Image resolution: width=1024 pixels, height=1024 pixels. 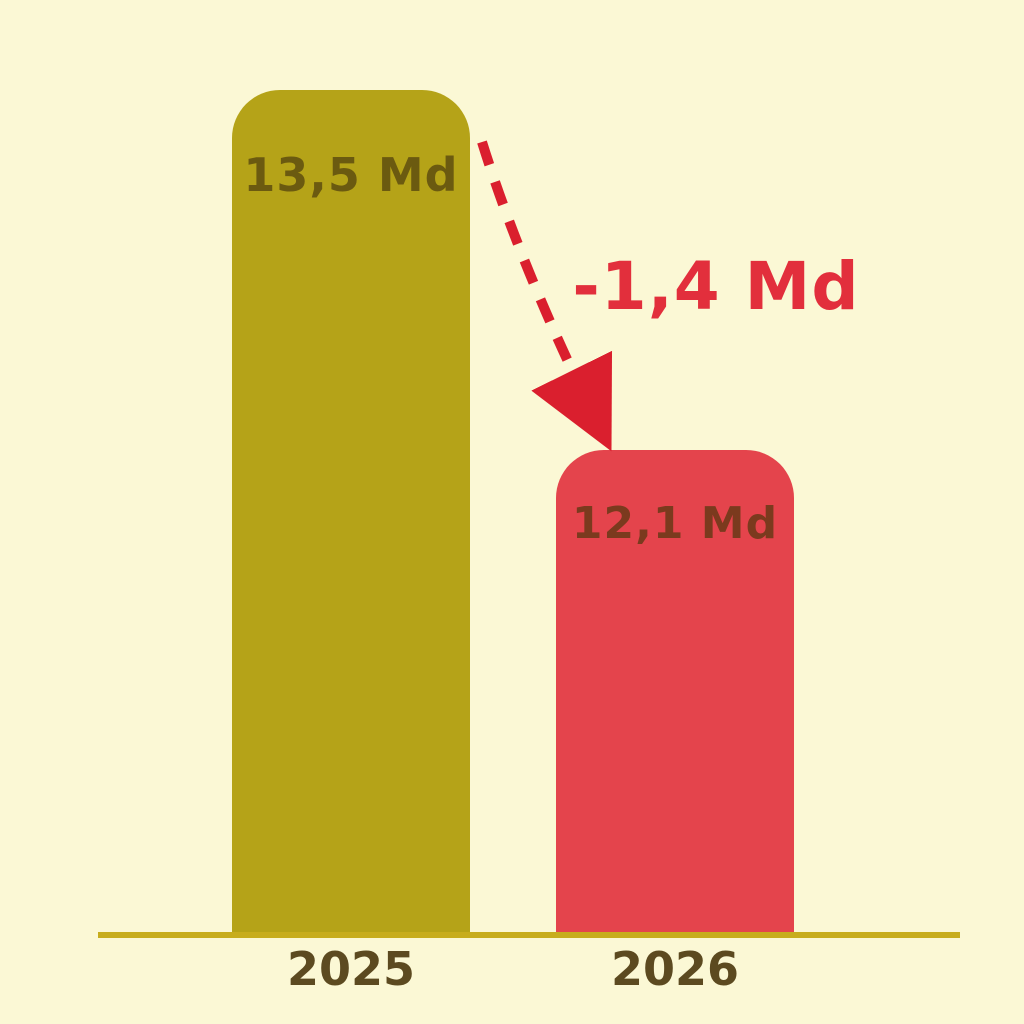 What do you see at coordinates (675, 523) in the screenshot?
I see `bar-2026-value-label: 12,1 Md` at bounding box center [675, 523].